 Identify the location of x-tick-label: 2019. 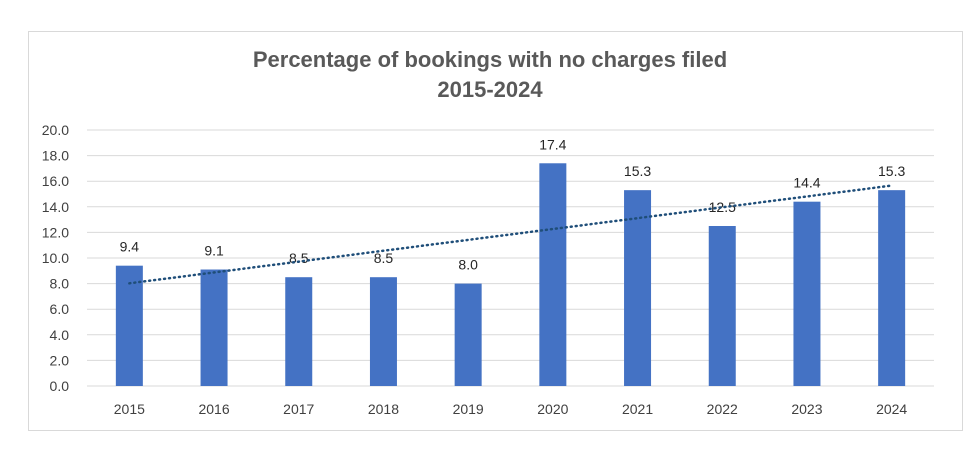
(468, 409).